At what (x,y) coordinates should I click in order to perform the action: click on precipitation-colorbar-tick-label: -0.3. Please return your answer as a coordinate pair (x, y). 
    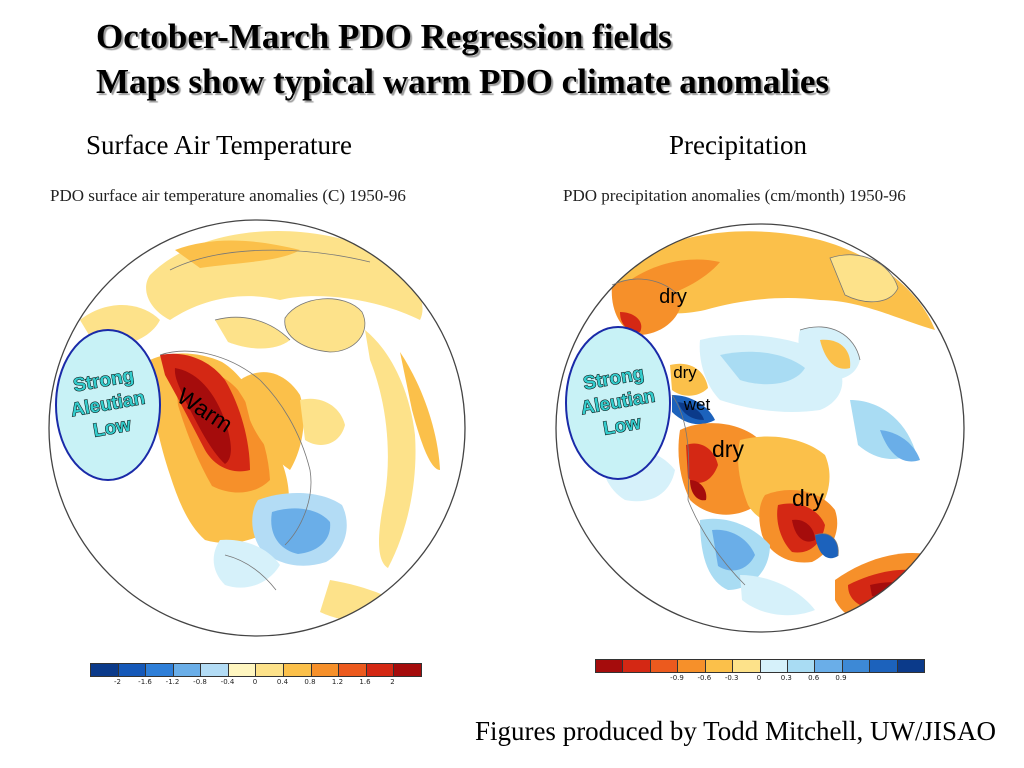
    Looking at the image, I should click on (731, 678).